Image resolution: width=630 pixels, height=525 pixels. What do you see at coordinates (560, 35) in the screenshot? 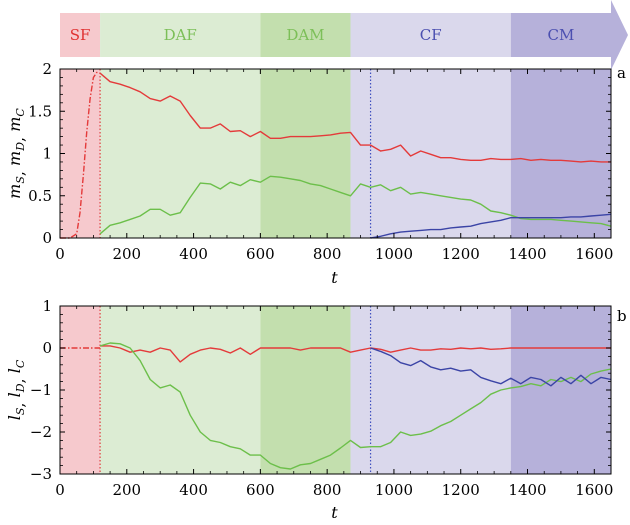
I see `phase-label-cm: CM` at bounding box center [560, 35].